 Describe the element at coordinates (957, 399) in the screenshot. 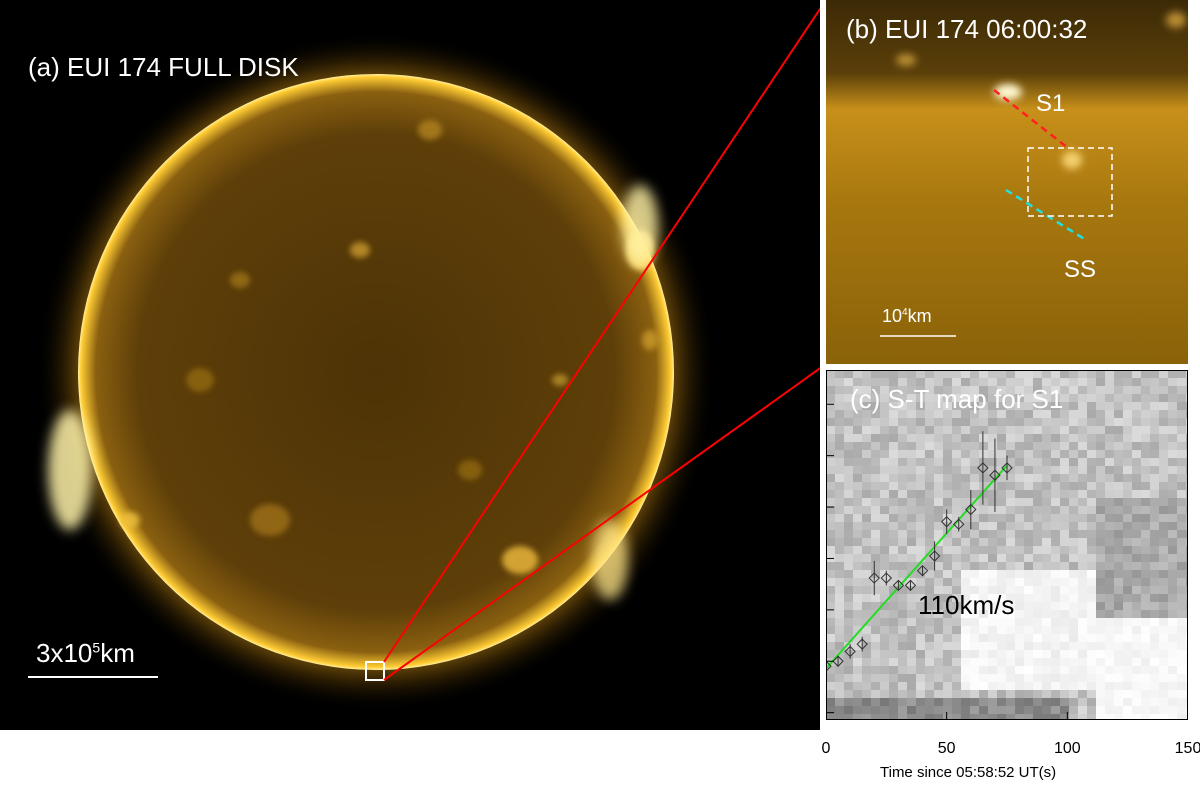

I see `panel-c-title: (c) S-T map for S1` at that location.